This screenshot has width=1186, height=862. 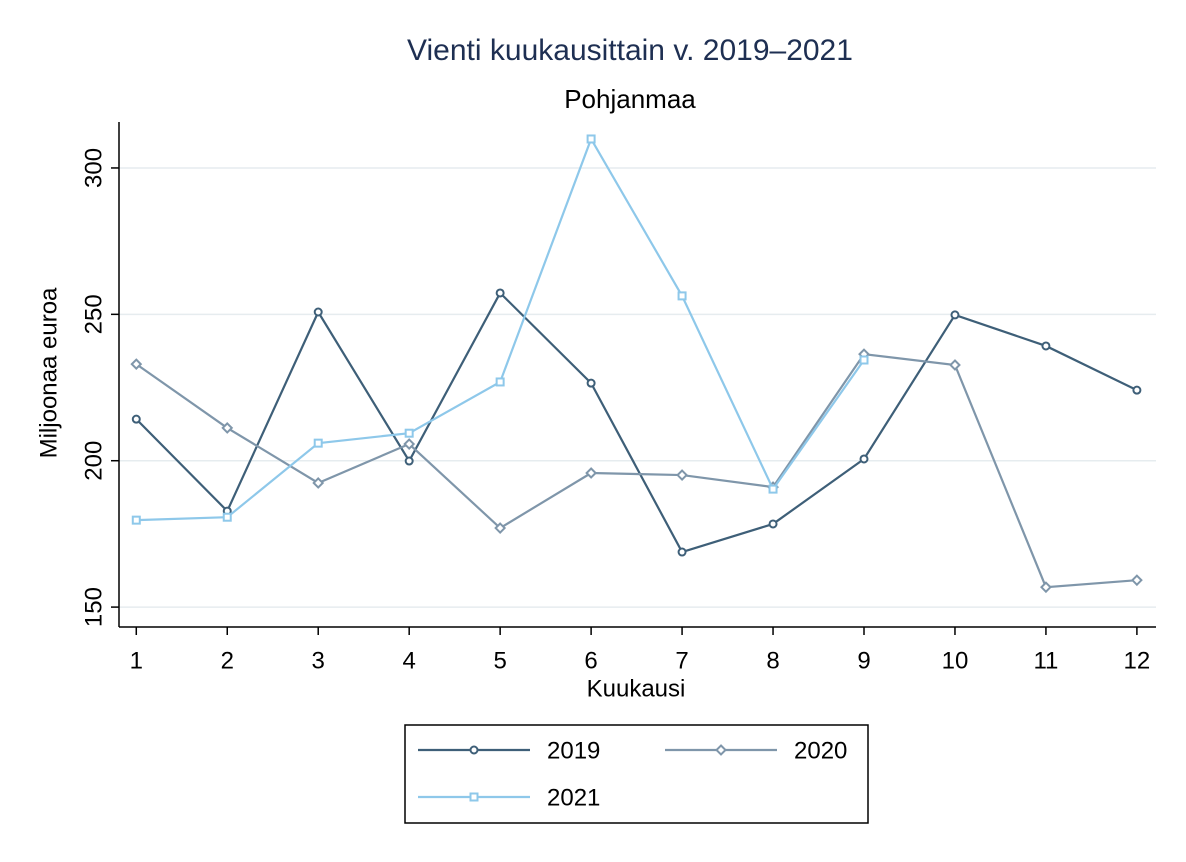 What do you see at coordinates (93, 607) in the screenshot?
I see `y-tick-label: 150` at bounding box center [93, 607].